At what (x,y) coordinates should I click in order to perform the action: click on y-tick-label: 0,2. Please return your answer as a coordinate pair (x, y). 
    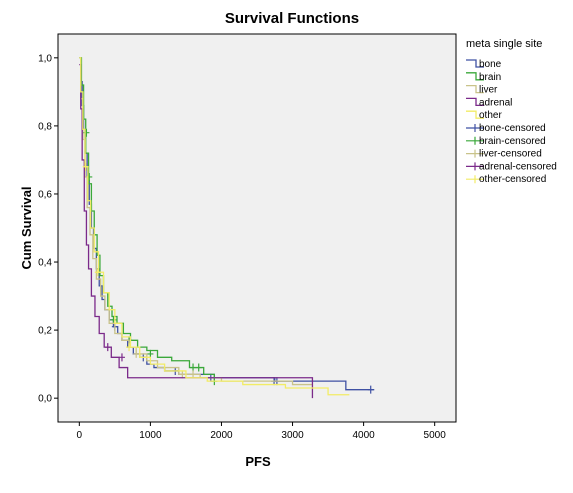
    Looking at the image, I should click on (45, 331).